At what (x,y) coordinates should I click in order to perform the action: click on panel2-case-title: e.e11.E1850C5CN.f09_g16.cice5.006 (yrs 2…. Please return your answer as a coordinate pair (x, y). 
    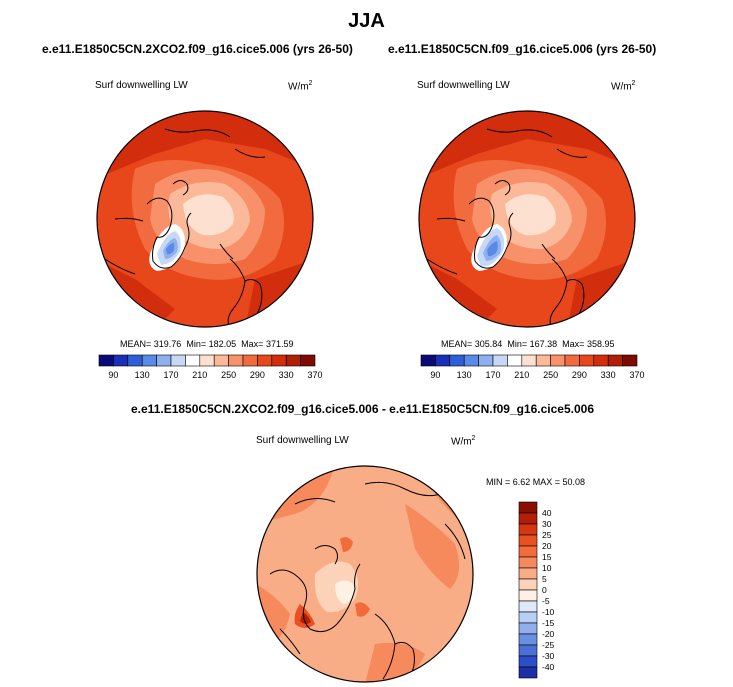
    Looking at the image, I should click on (522, 49).